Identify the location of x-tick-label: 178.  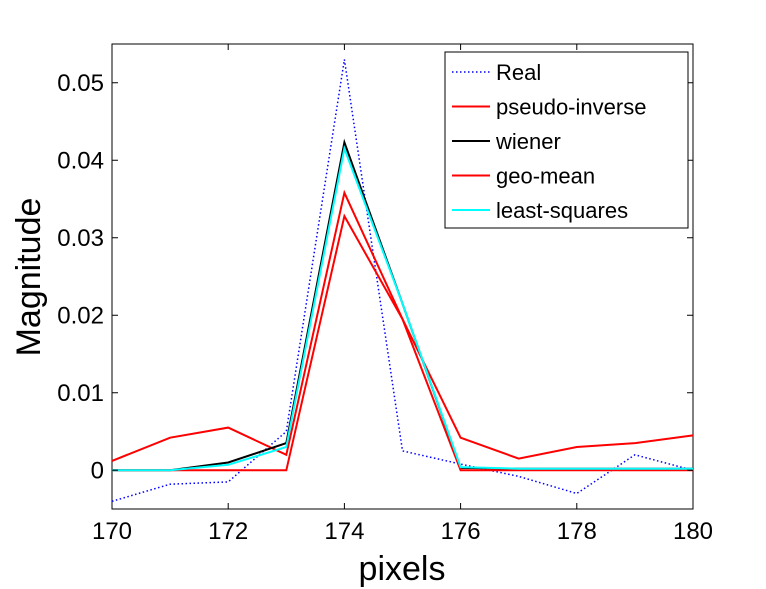
(577, 531).